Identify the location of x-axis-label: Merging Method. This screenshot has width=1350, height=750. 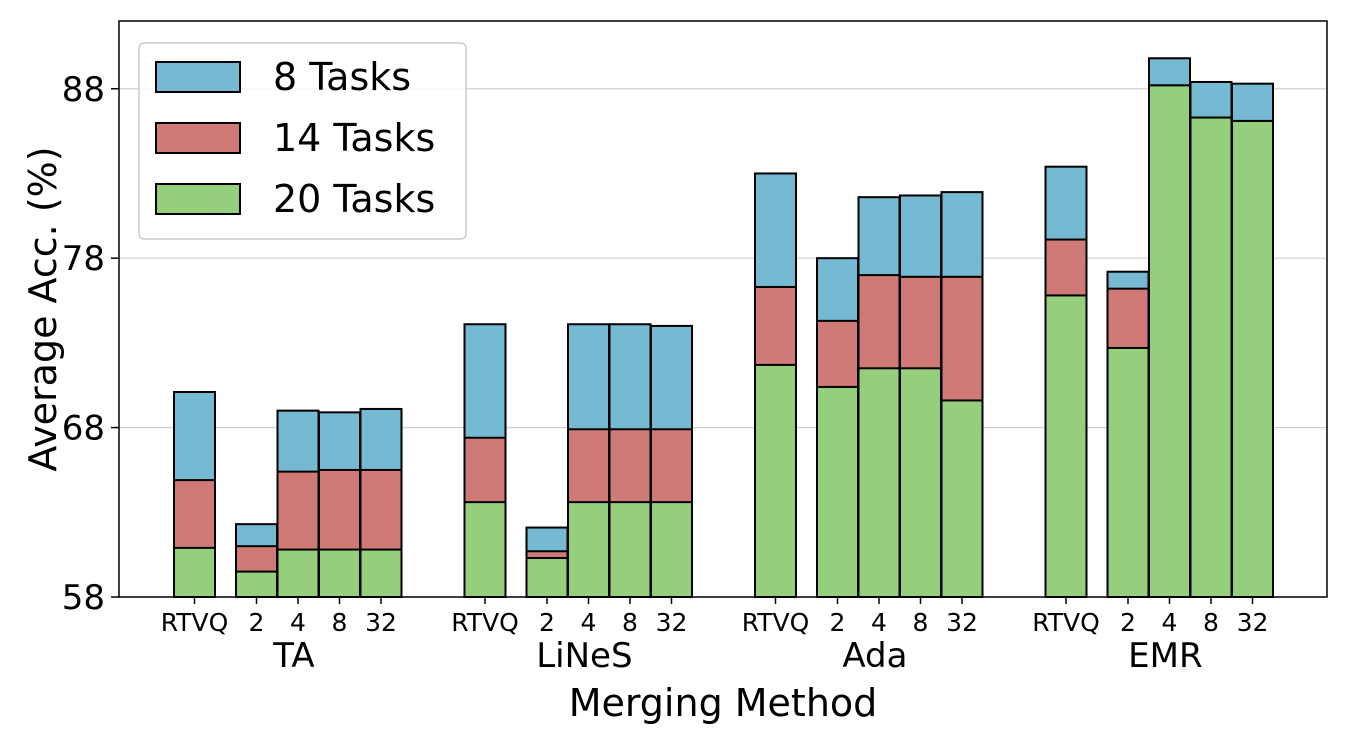
(723, 703).